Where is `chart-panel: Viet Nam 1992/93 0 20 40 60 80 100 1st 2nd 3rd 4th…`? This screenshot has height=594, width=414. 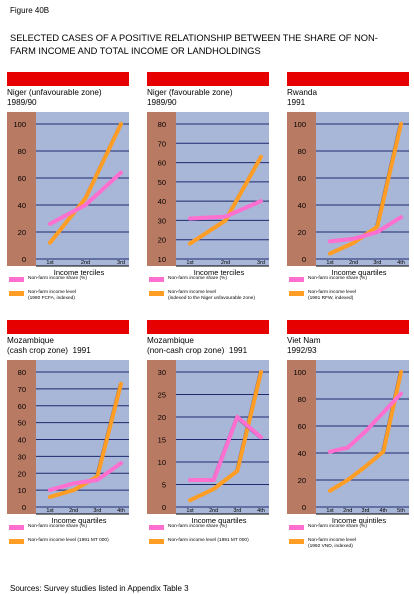
chart-panel: Viet Nam 1992/93 0 20 40 60 80 100 1st 2nd 3rd 4th… is located at coordinates (348, 435).